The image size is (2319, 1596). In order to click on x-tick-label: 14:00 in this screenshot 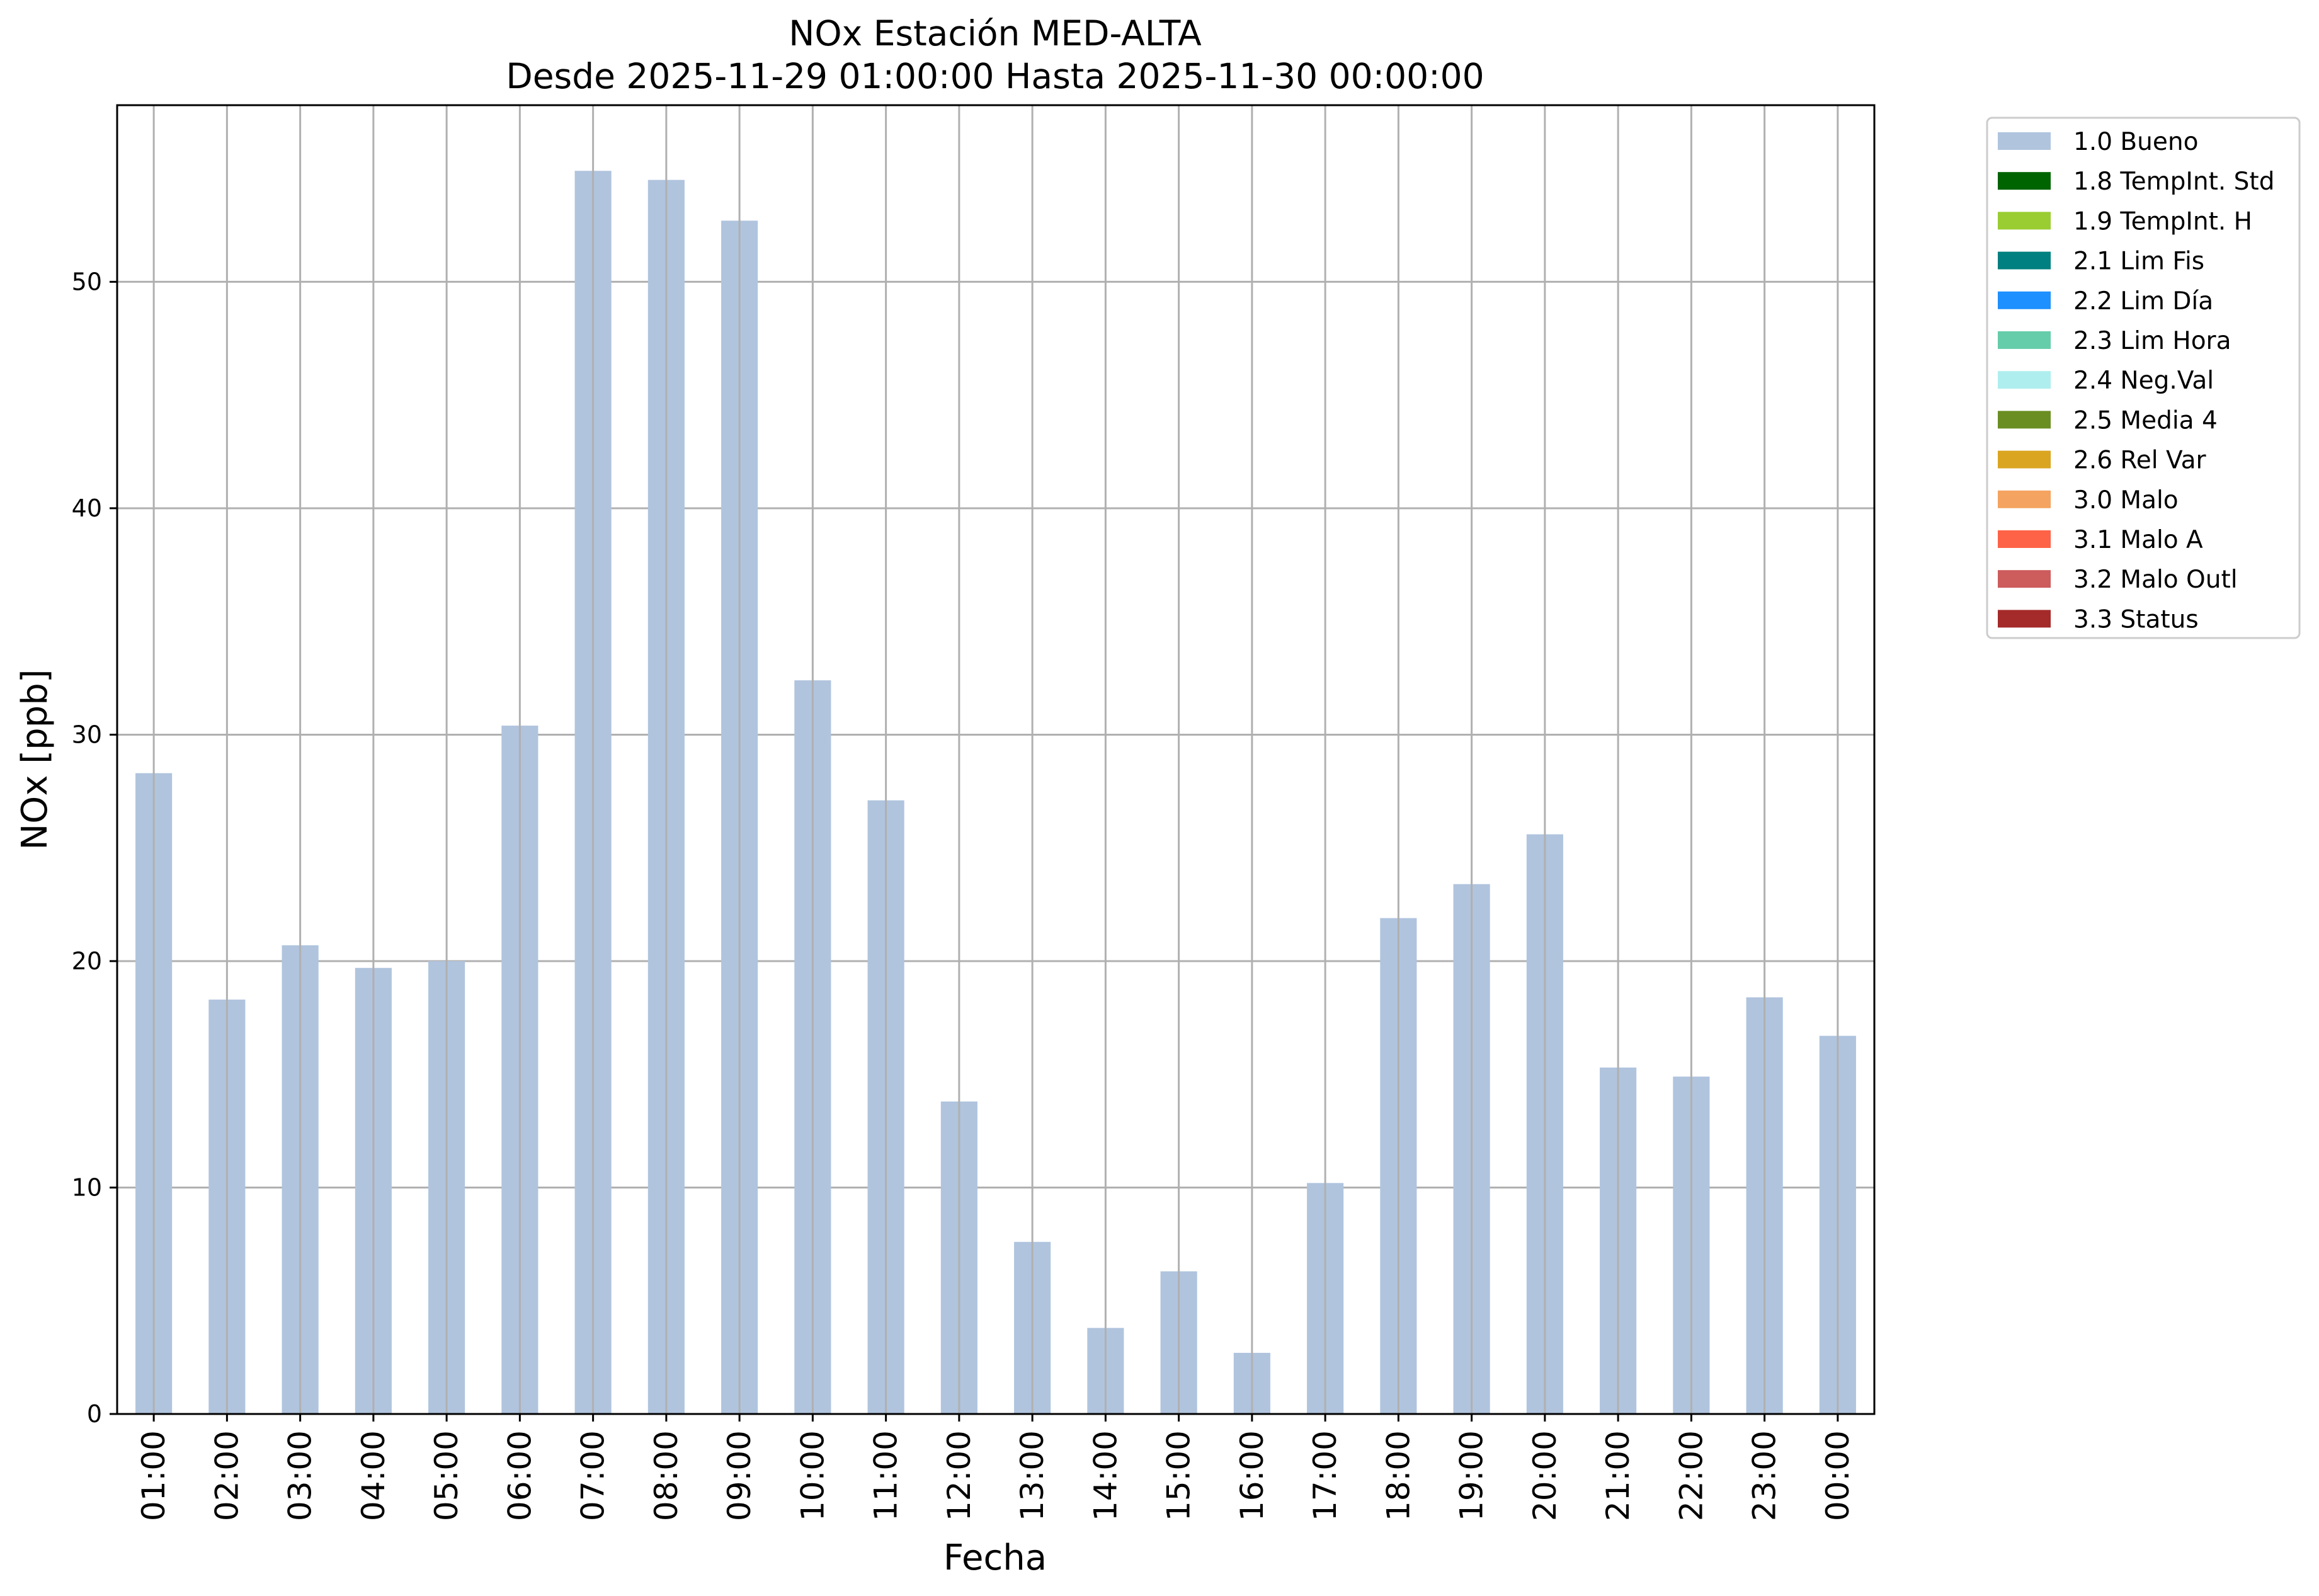, I will do `click(1105, 1475)`.